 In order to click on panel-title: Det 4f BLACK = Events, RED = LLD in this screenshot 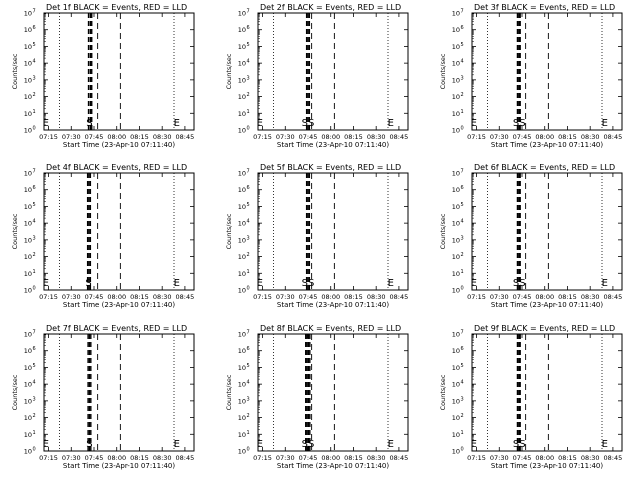, I will do `click(116, 167)`.